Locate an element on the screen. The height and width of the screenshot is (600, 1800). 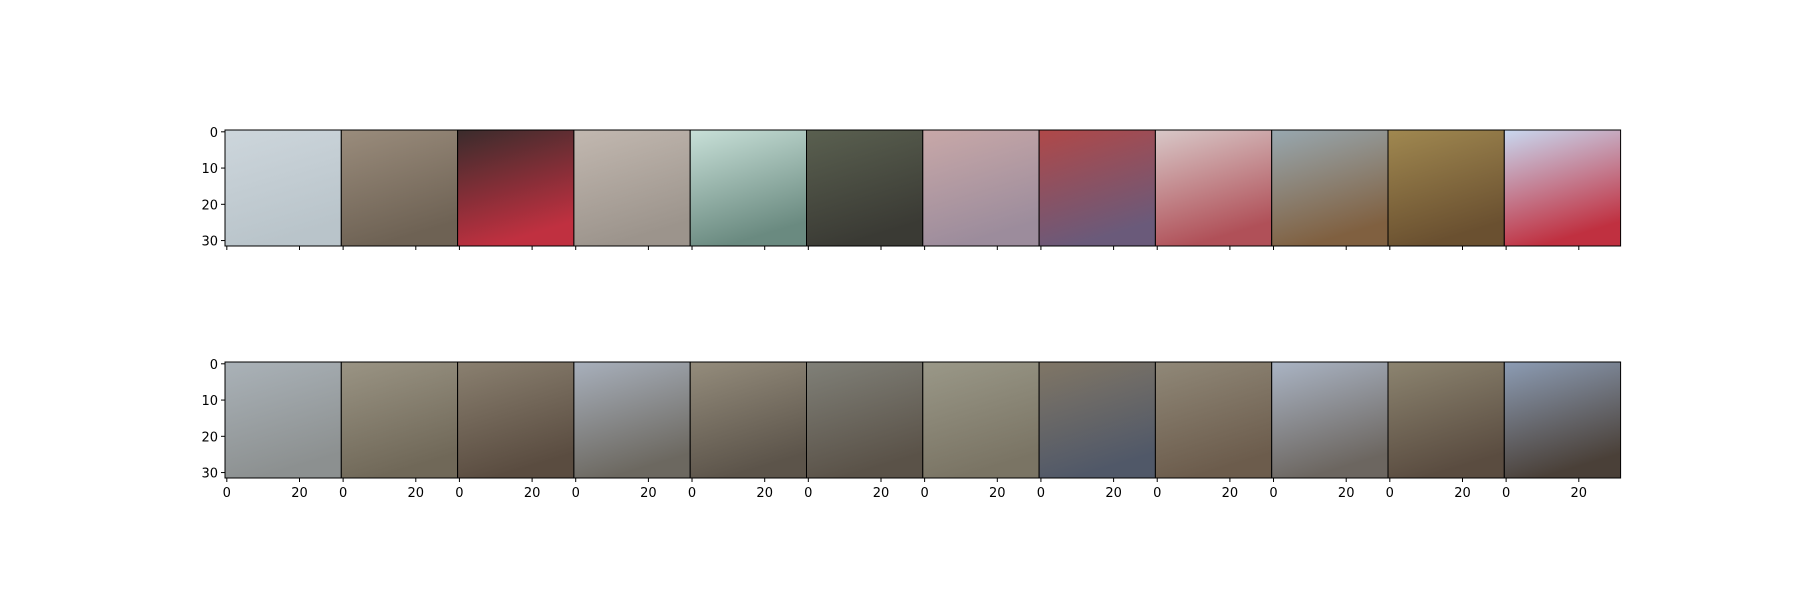
image-panel: 0 10 20 30 is located at coordinates (271, 188).